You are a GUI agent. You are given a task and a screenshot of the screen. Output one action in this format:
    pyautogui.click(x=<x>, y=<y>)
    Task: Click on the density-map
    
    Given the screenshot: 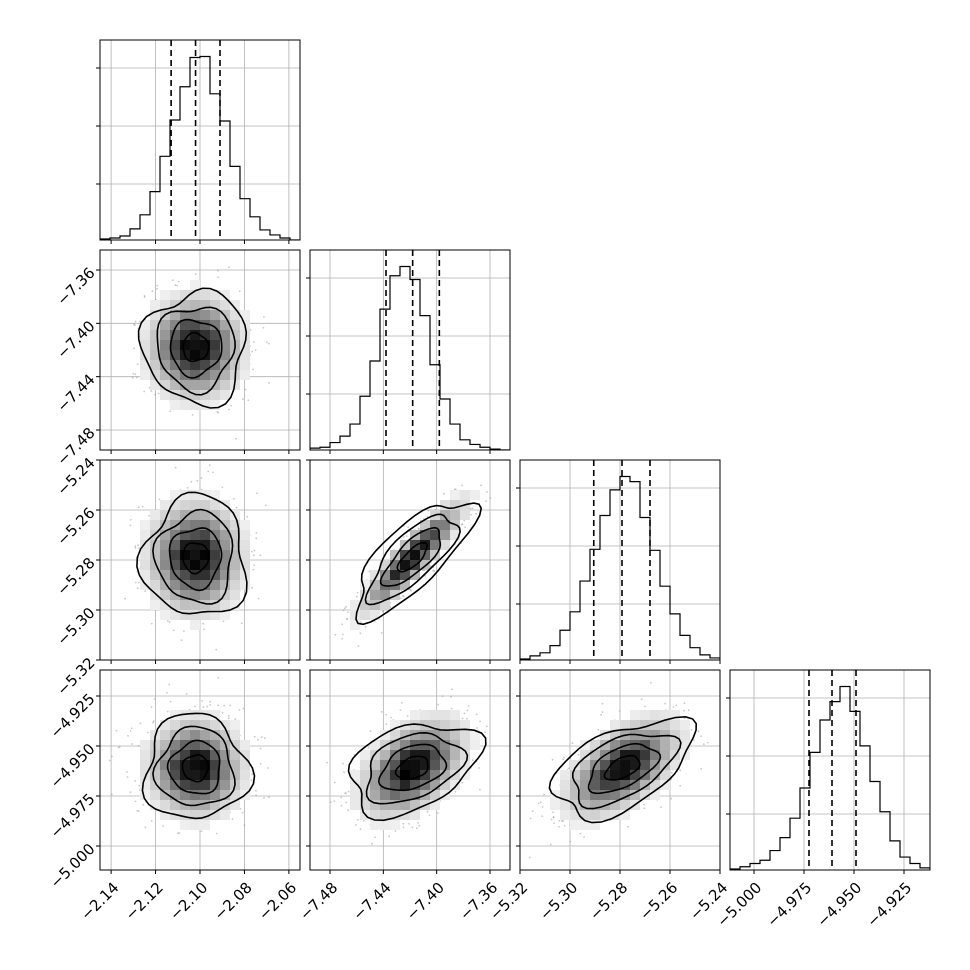 What is the action you would take?
    pyautogui.click(x=195, y=770)
    